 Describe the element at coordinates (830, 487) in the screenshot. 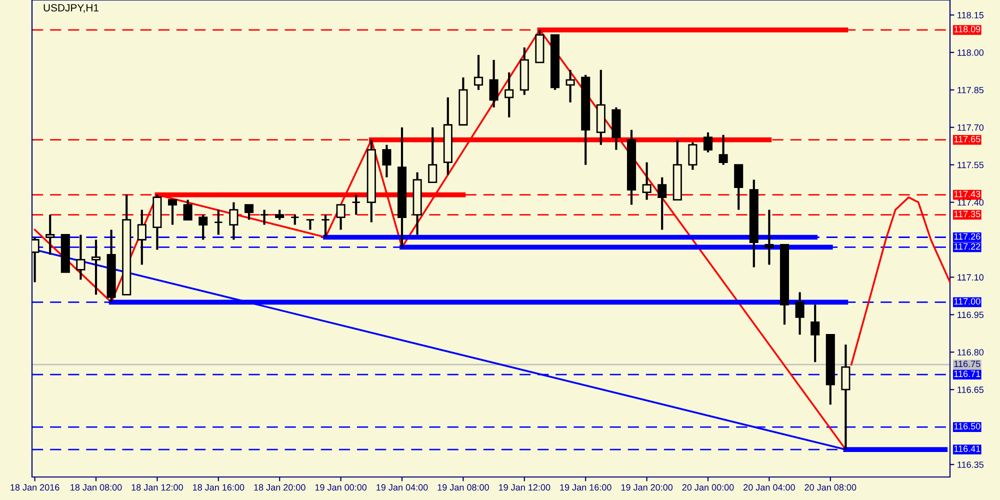

I see `x-tick-label: 20 Jan 08:00` at that location.